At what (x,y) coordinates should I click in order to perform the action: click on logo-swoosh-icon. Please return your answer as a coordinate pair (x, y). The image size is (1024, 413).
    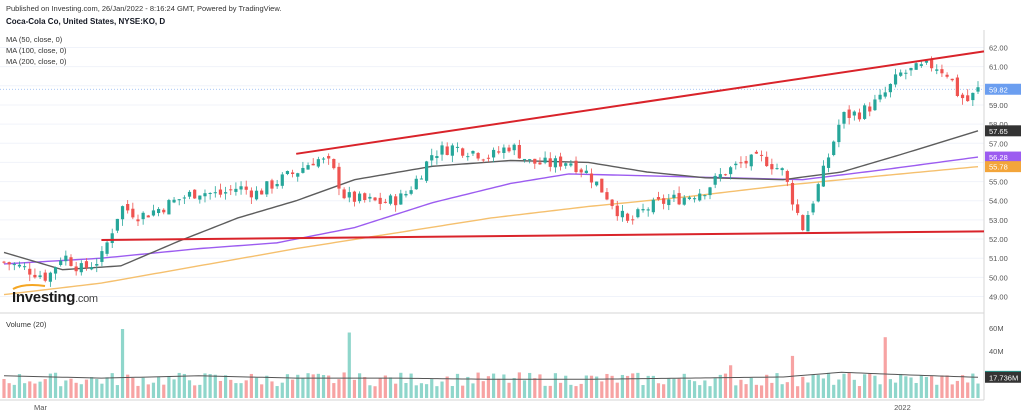
    Looking at the image, I should click on (29, 287).